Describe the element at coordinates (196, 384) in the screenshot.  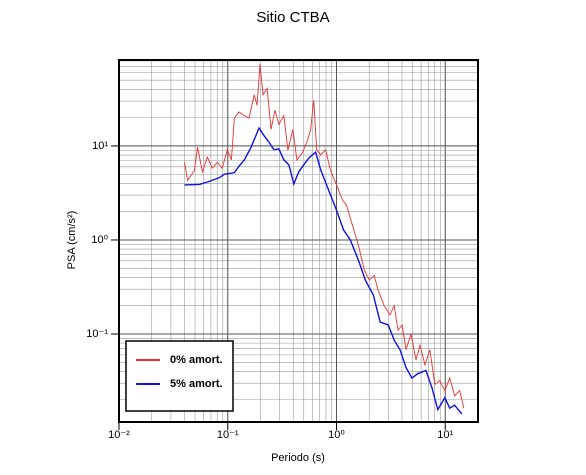
I see `legend-label: 5% amort.` at that location.